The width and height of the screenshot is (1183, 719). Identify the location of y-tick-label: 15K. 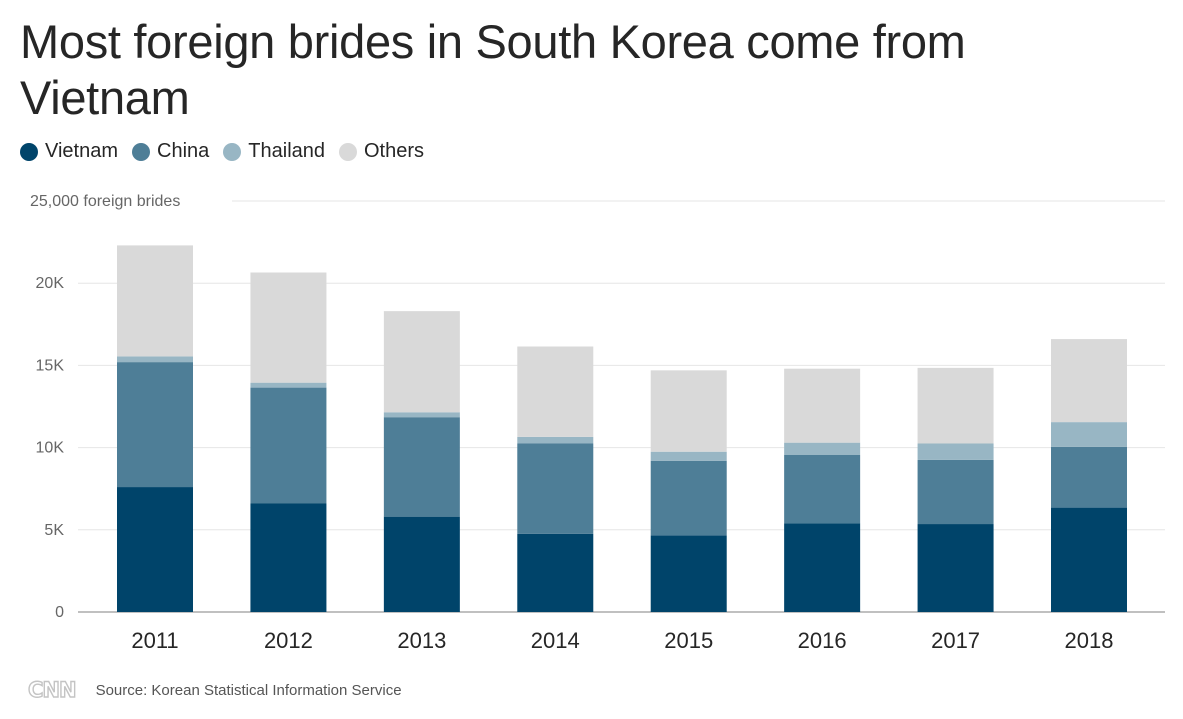
(50, 365).